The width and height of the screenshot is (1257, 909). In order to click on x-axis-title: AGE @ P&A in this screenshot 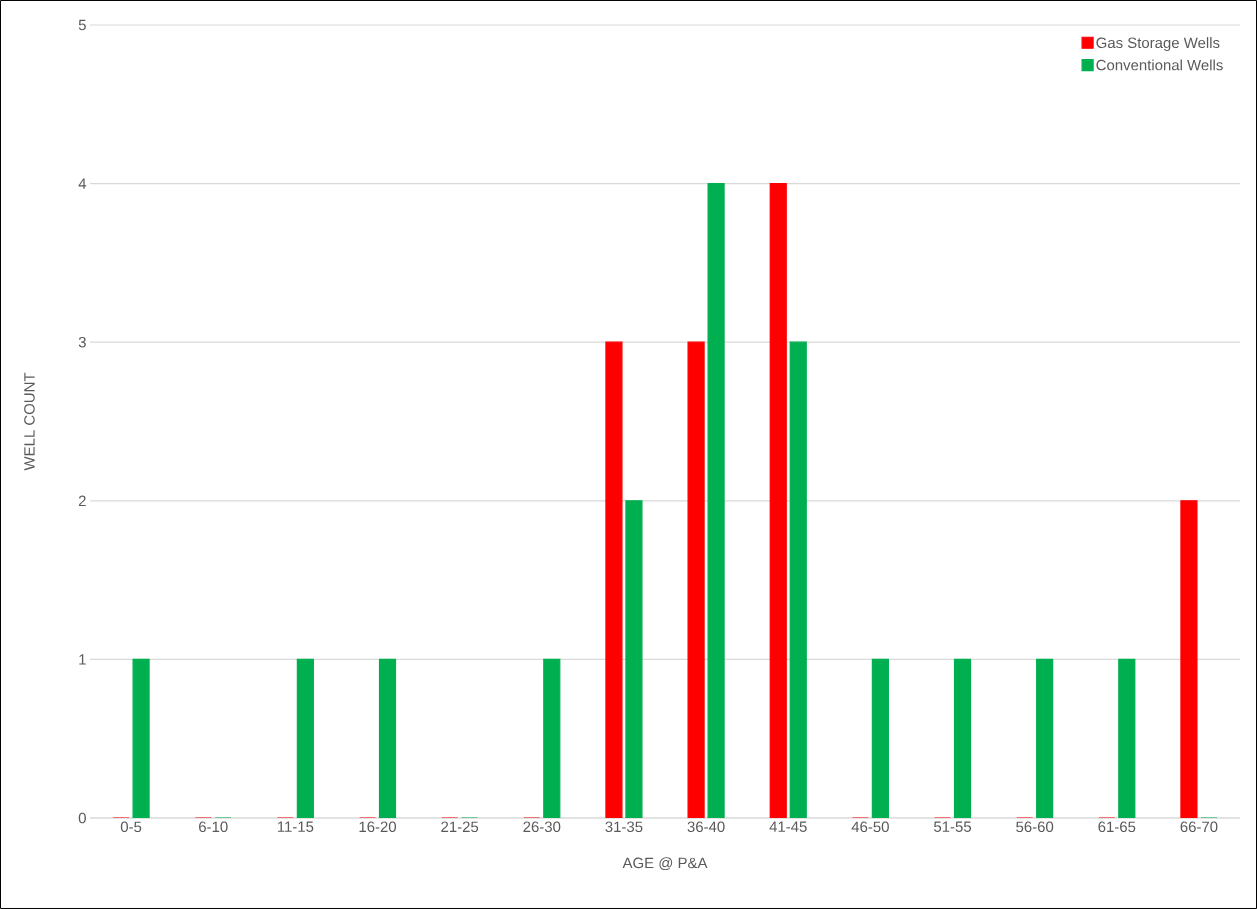, I will do `click(665, 864)`.